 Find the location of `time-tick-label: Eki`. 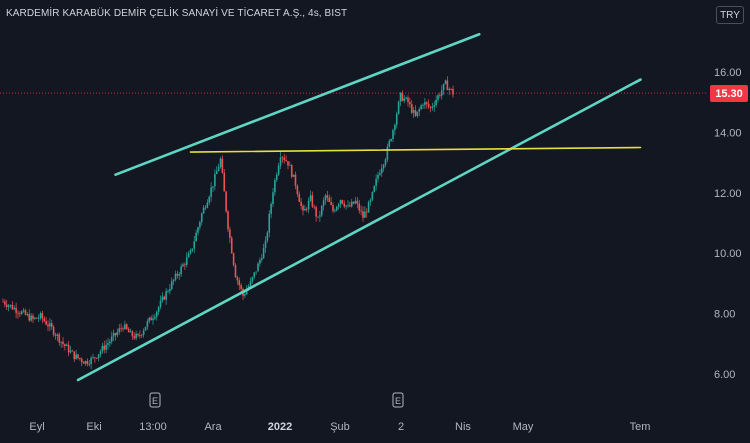

time-tick-label: Eki is located at coordinates (93, 427).